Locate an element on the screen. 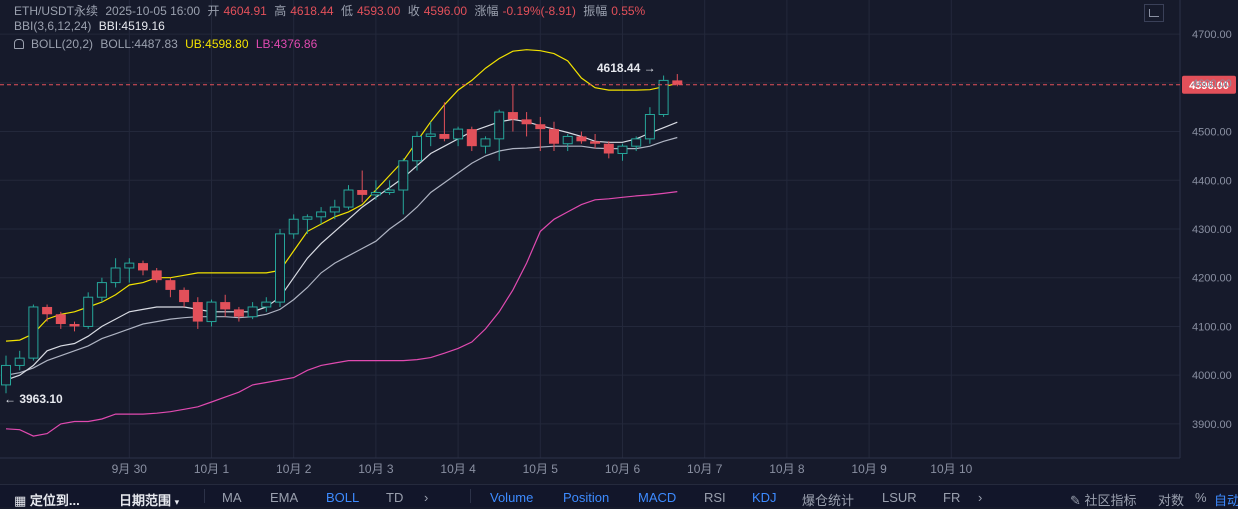 The height and width of the screenshot is (509, 1238). last-price-label: 4596.00 is located at coordinates (1209, 86).